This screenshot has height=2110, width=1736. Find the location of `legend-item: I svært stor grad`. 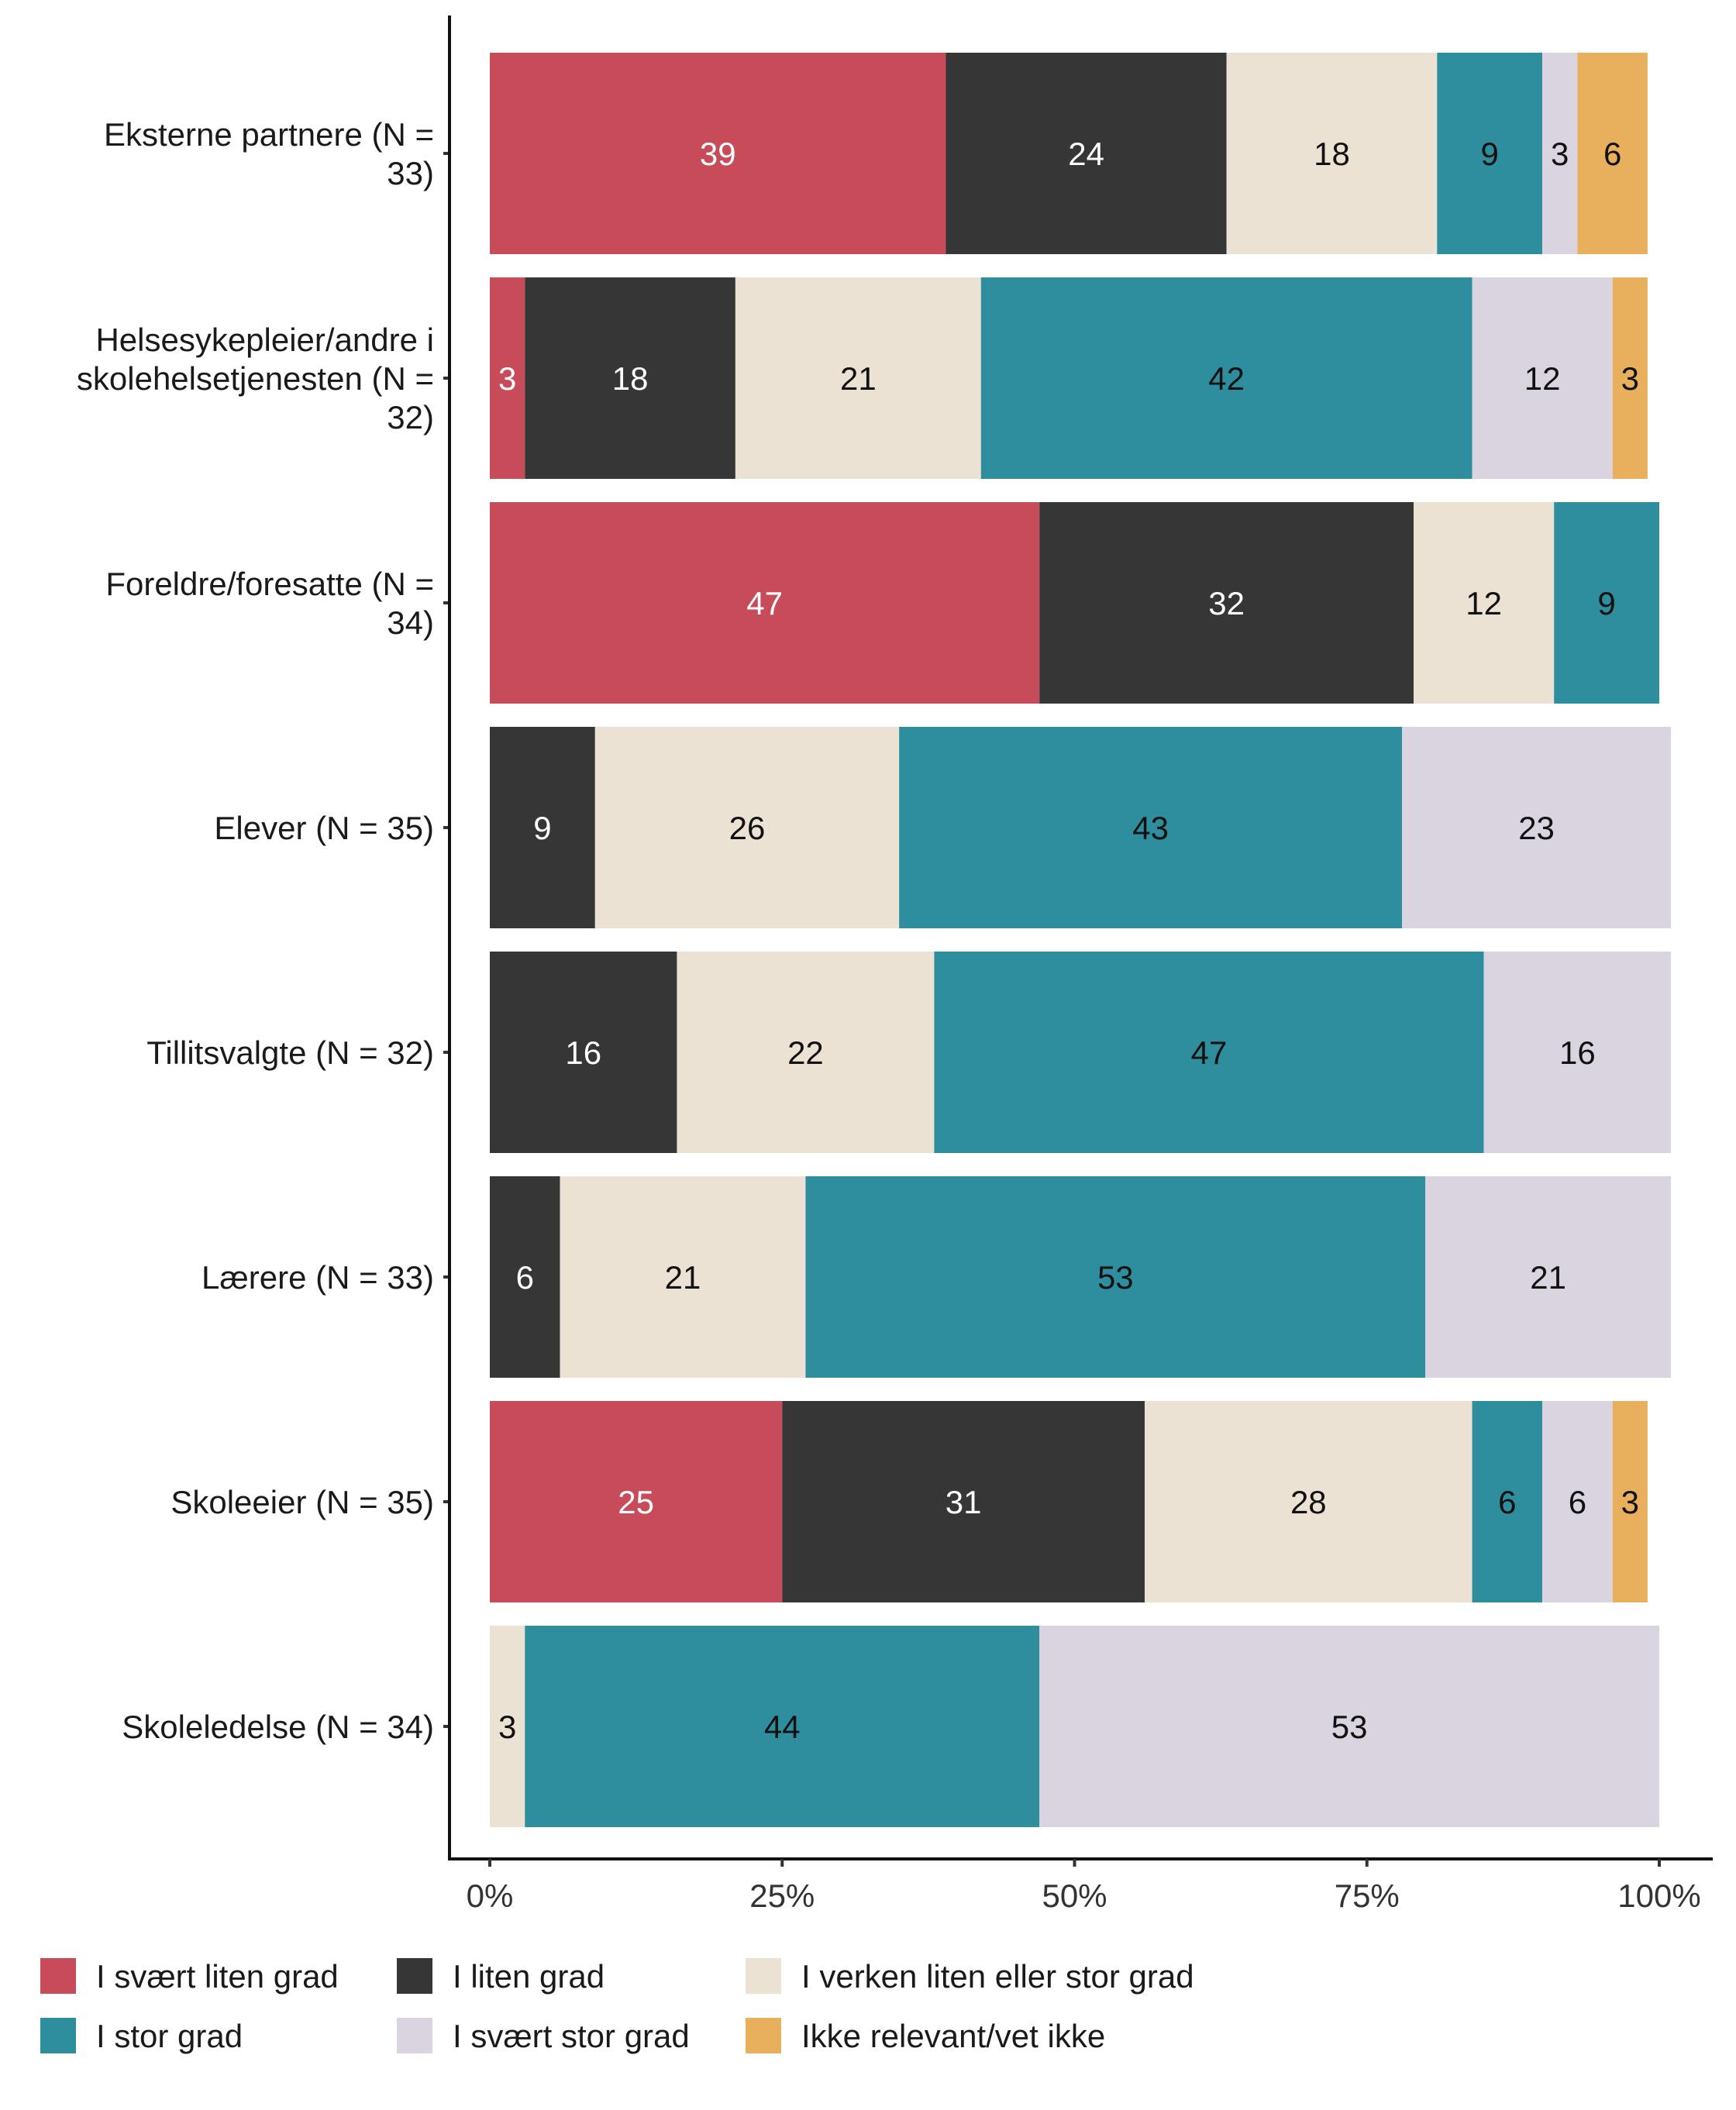

legend-item: I svært stor grad is located at coordinates (543, 2036).